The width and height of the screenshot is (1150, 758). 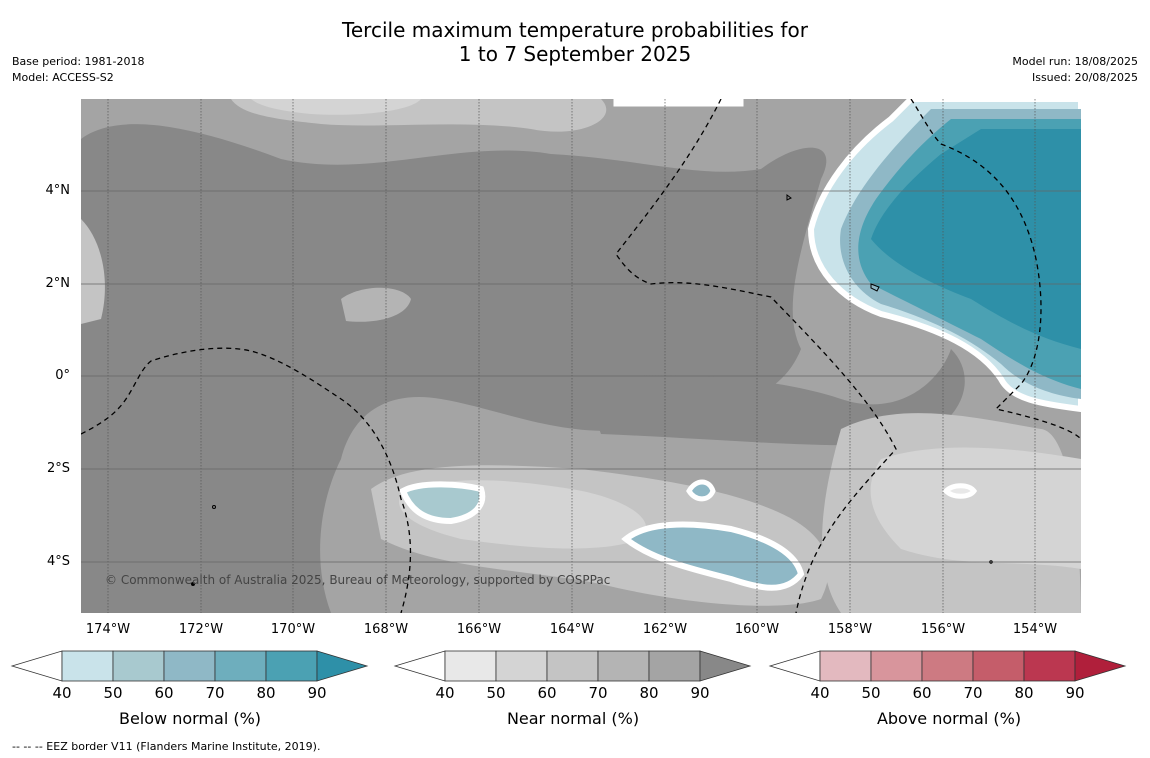 I want to click on near-normal-white-patch, so click(x=960, y=491).